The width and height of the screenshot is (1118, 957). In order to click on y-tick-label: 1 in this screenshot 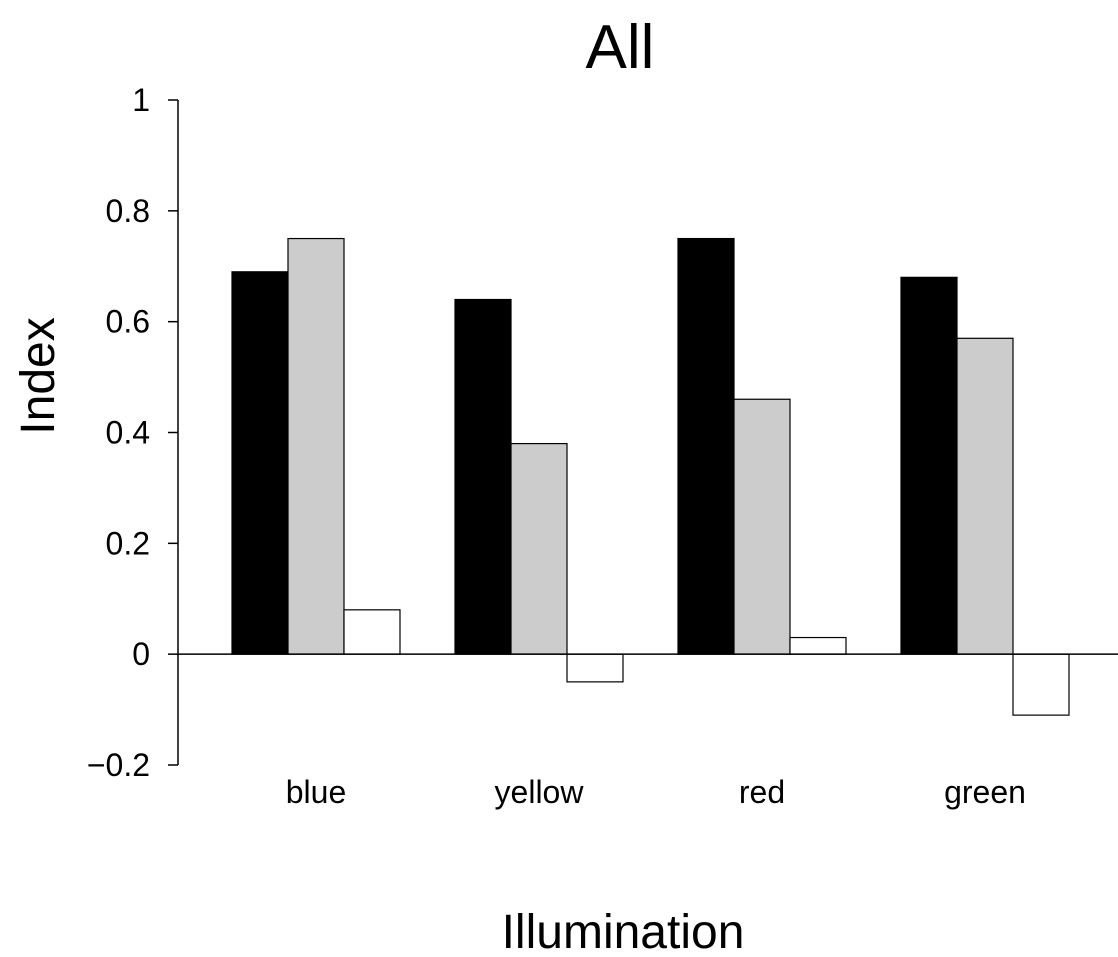, I will do `click(141, 100)`.